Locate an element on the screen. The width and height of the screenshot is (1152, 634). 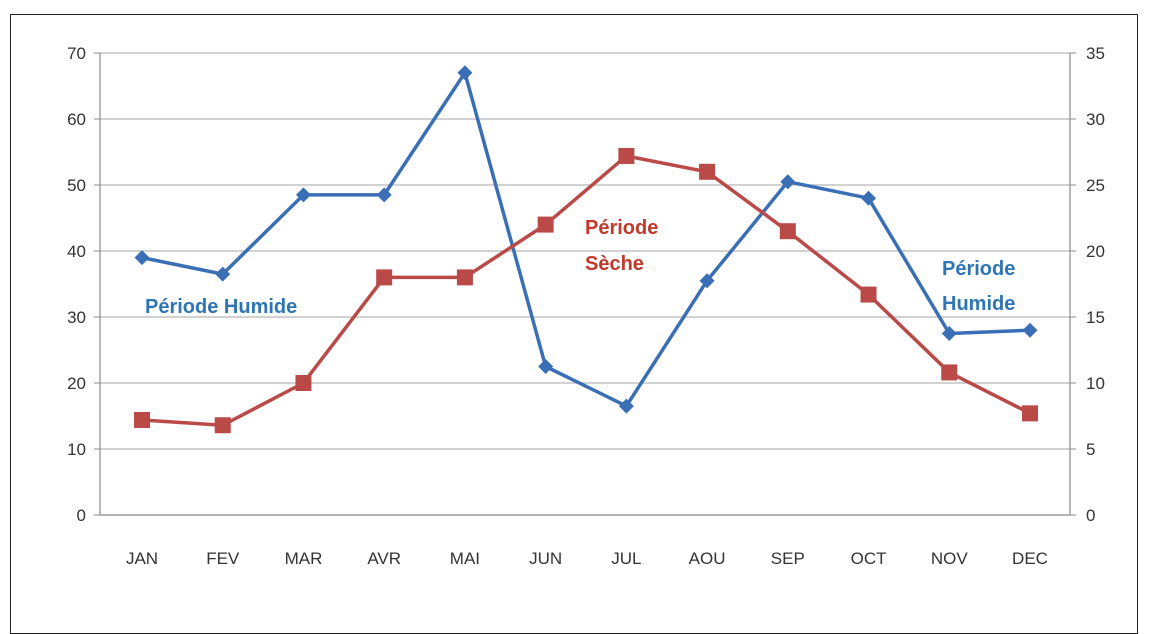
y-axis-left: 0 10 20 30 40 50 60 70 is located at coordinates (76, 284).